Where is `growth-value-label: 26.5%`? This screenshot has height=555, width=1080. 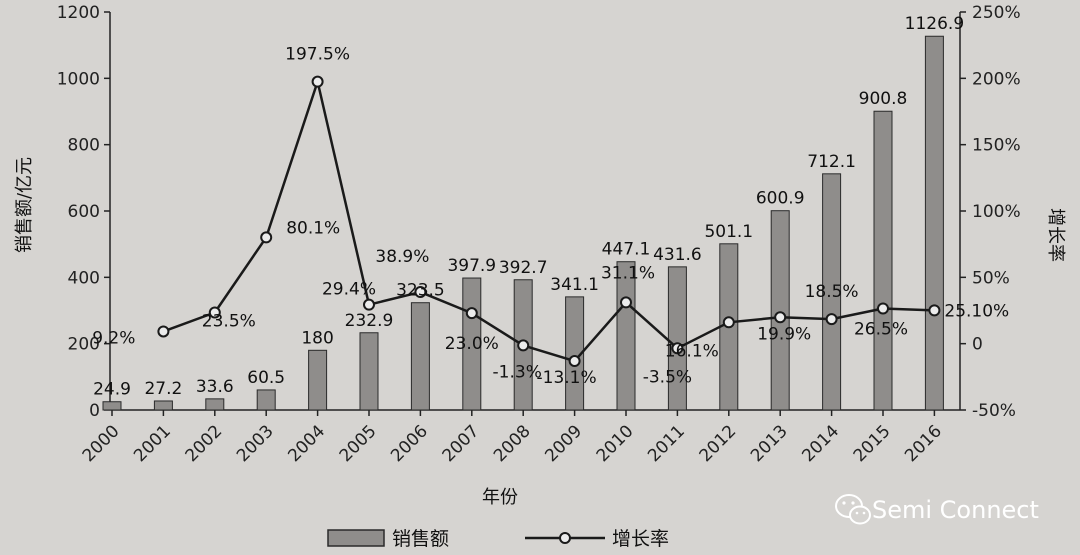 growth-value-label: 26.5% is located at coordinates (881, 330).